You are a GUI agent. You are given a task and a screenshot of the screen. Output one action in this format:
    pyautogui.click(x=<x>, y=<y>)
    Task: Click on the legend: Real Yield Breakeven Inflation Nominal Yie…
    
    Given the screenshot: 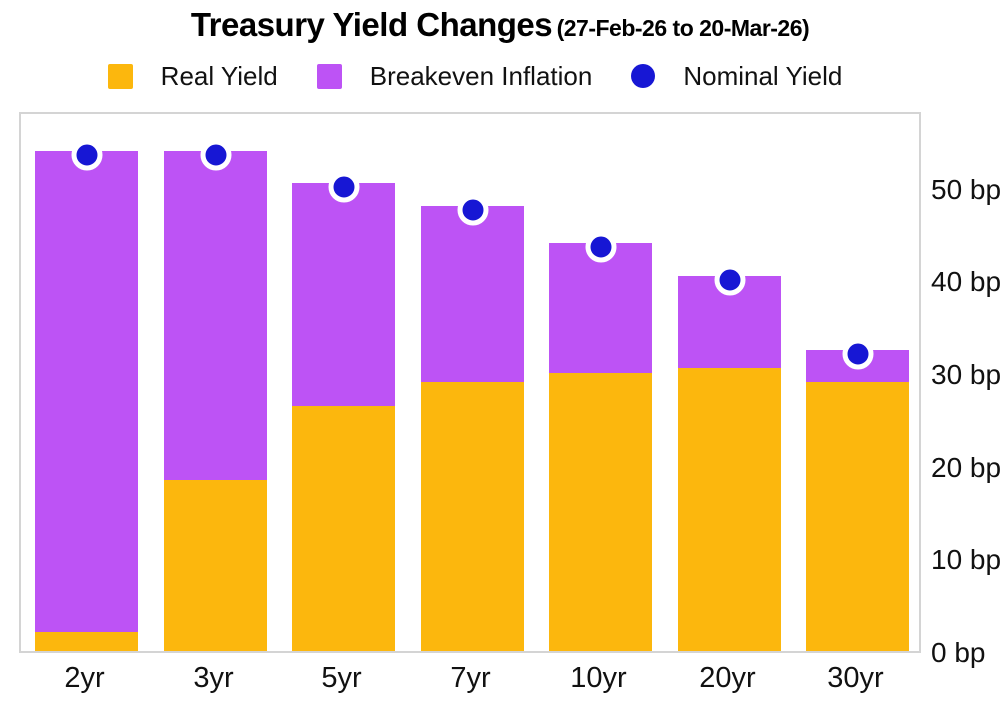 What is the action you would take?
    pyautogui.click(x=475, y=76)
    